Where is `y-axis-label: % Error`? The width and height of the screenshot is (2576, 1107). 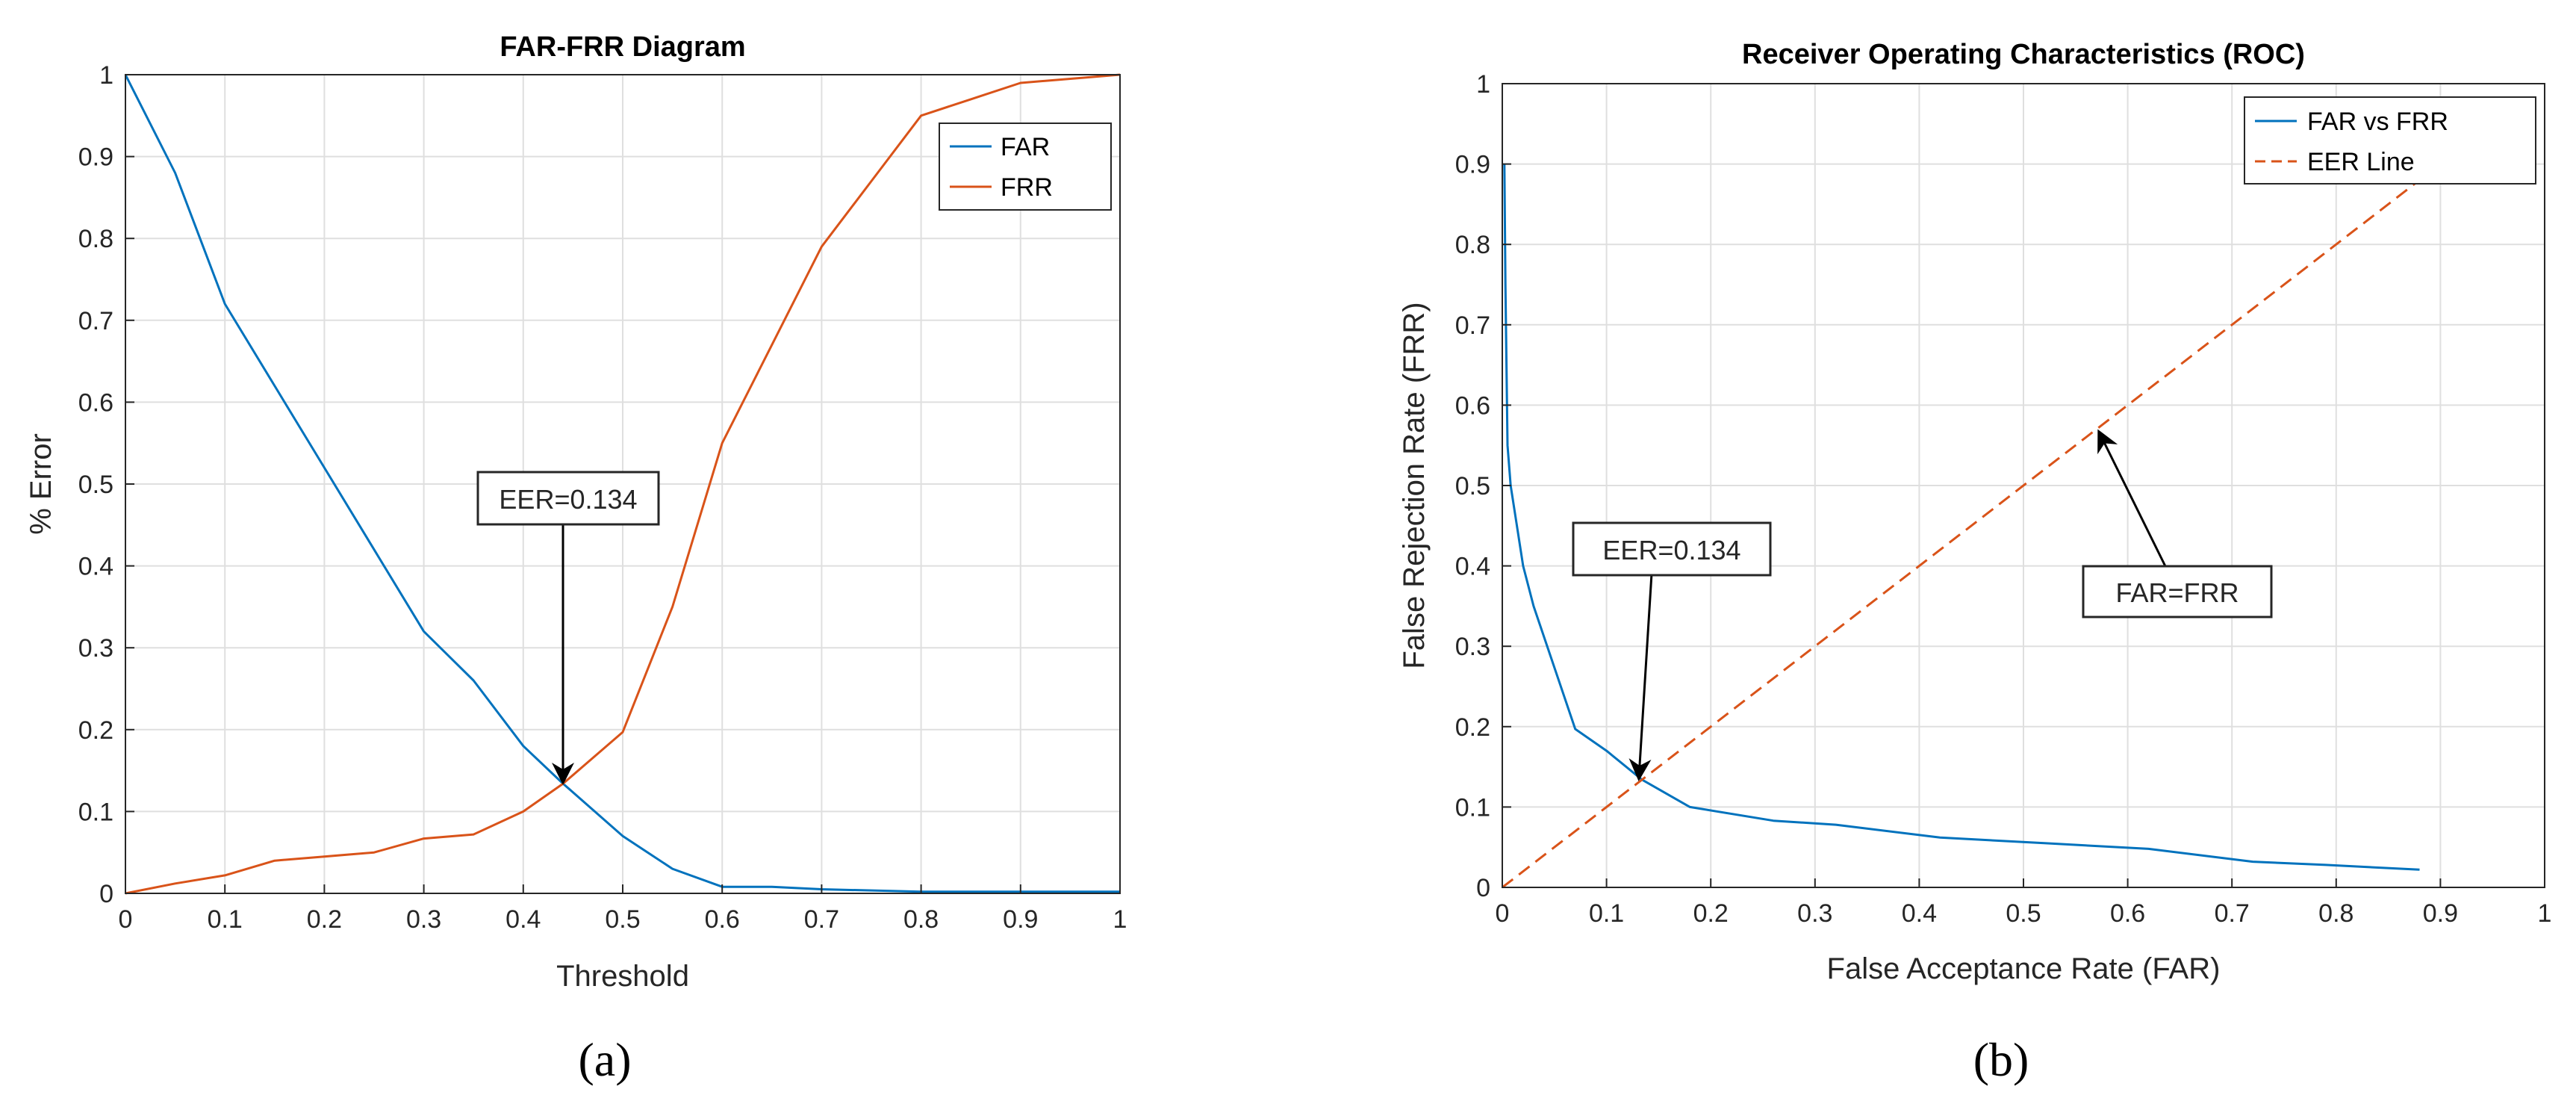 y-axis-label: % Error is located at coordinates (41, 484).